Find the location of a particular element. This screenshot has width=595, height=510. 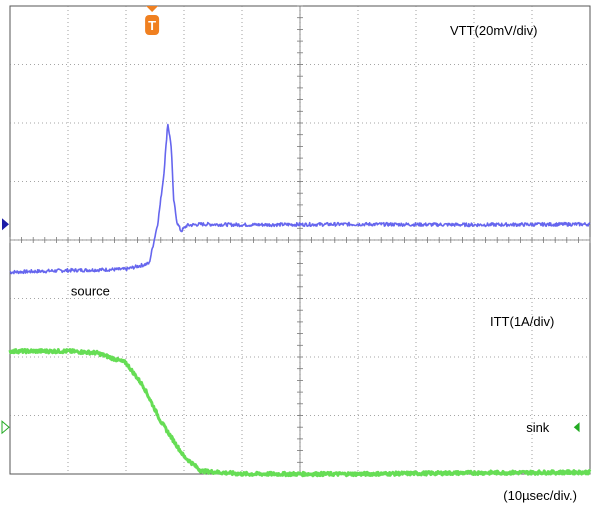

annotation-sink: sink is located at coordinates (538, 427).